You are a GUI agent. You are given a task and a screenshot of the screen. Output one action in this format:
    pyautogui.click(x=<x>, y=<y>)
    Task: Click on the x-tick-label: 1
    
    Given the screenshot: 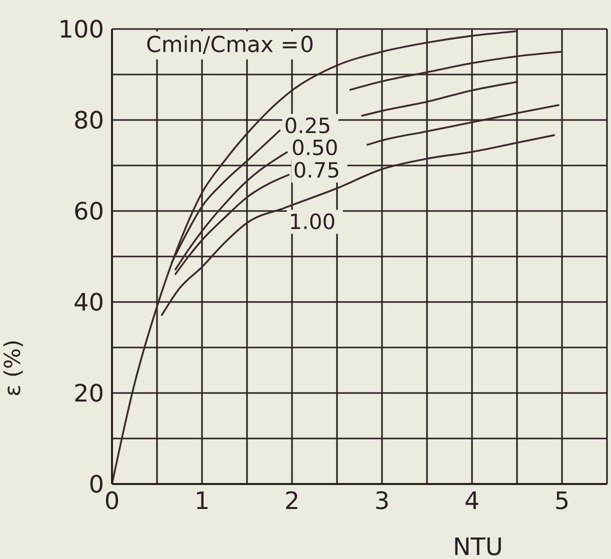 What is the action you would take?
    pyautogui.click(x=202, y=501)
    